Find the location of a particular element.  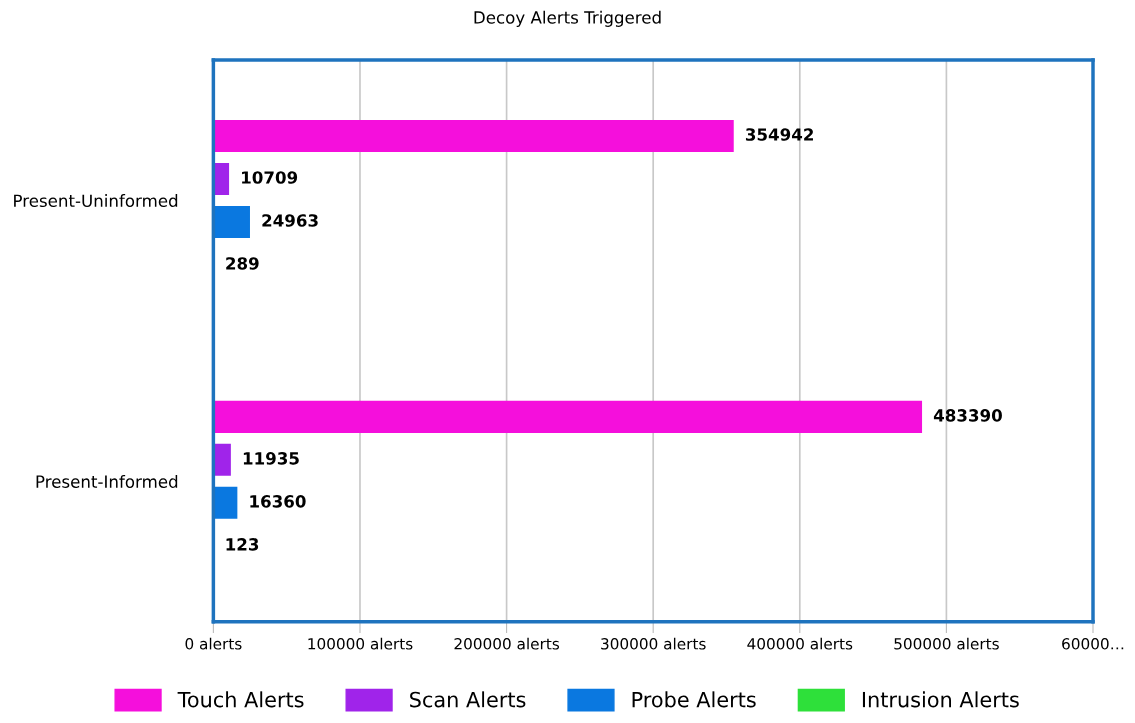

x-tick-label: 0 alerts is located at coordinates (213, 643).